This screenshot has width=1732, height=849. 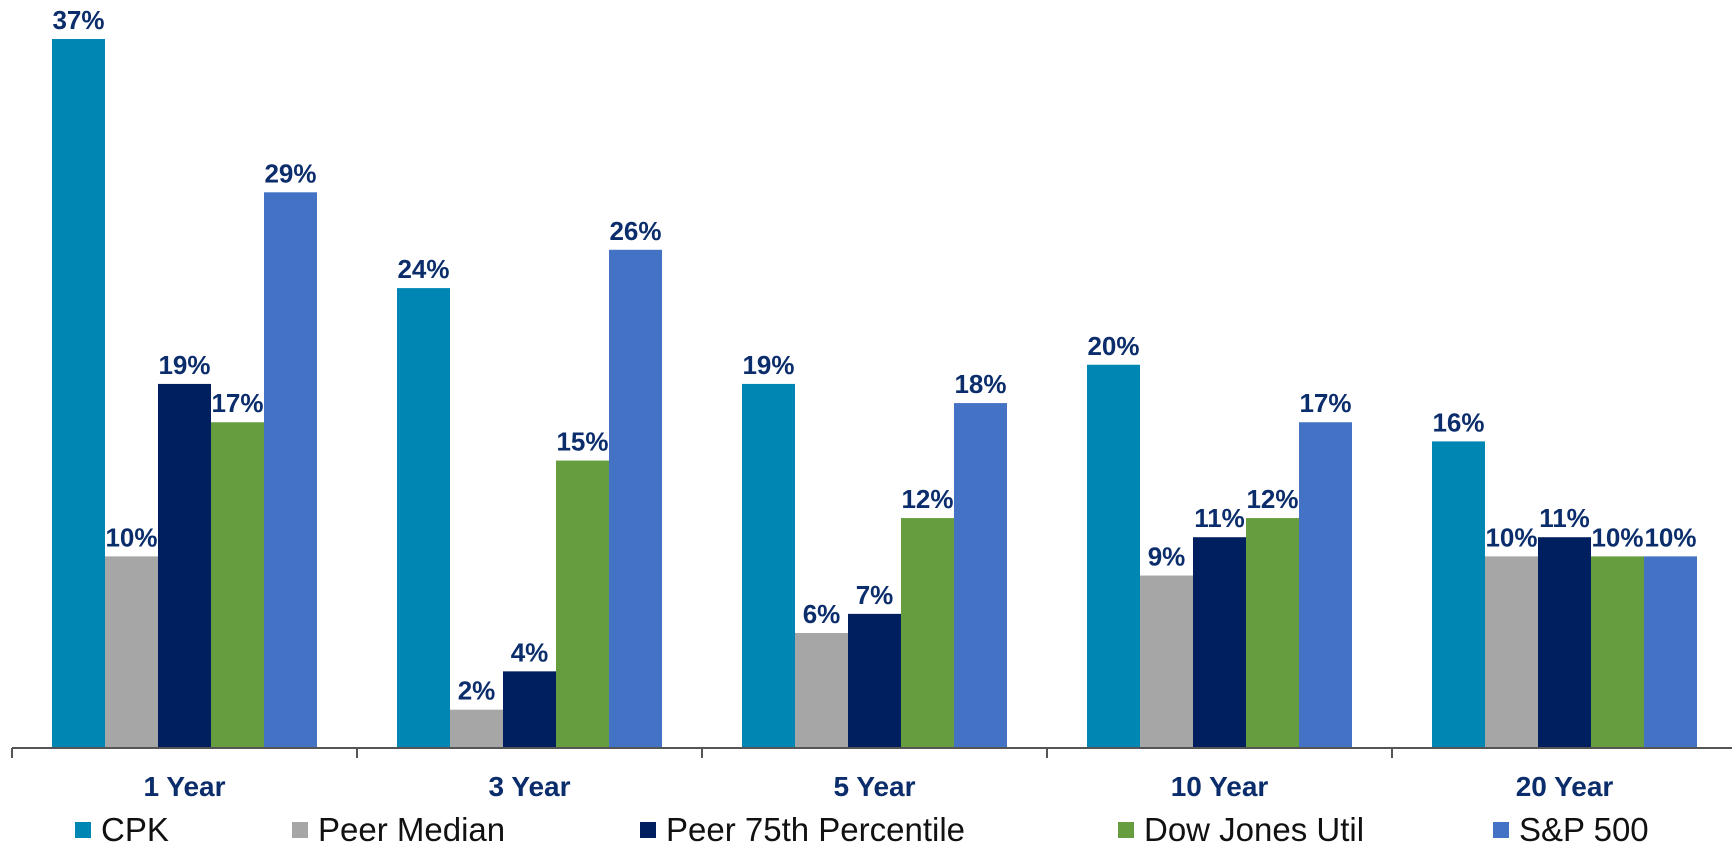 What do you see at coordinates (477, 691) in the screenshot?
I see `data-label: 2%` at bounding box center [477, 691].